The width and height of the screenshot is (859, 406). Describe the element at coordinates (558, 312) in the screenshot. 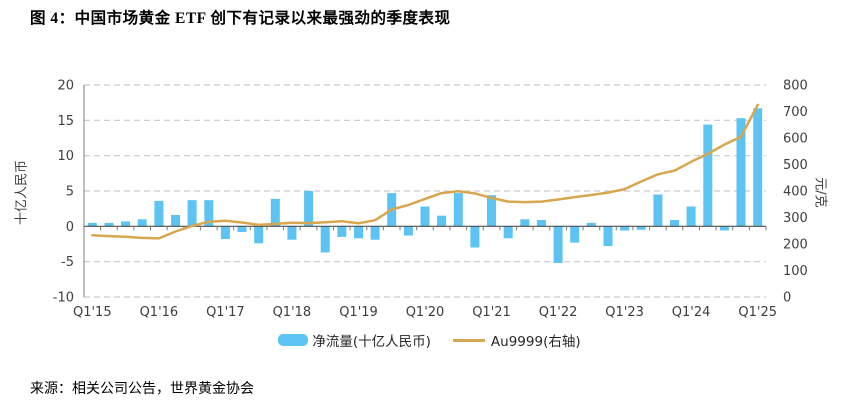

I see `x-axis-tick-label: Q1'22` at that location.